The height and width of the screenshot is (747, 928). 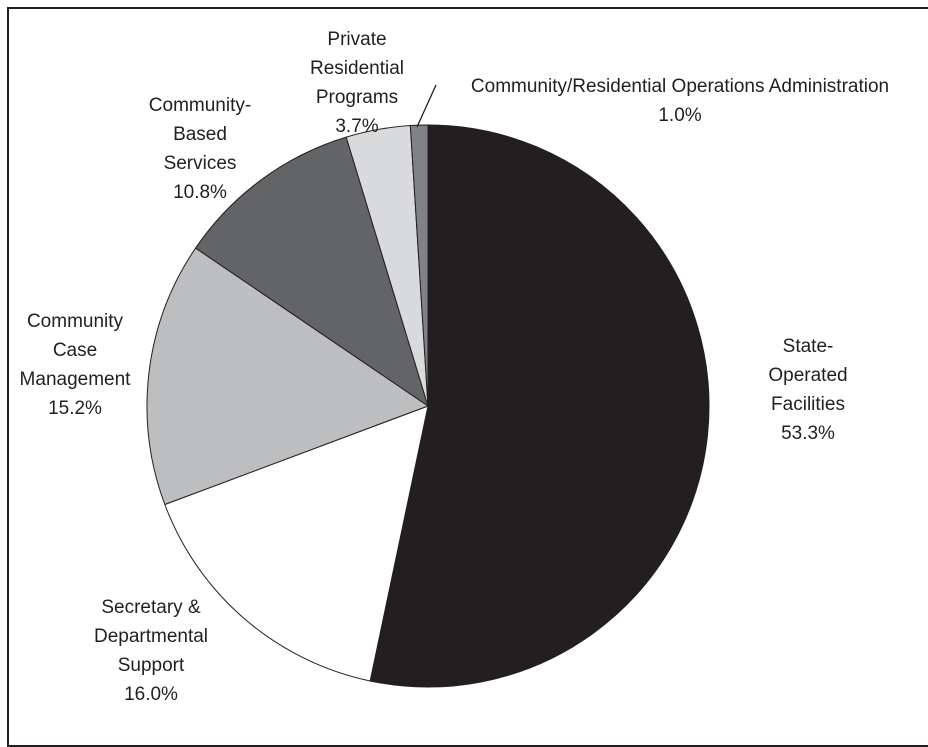 I want to click on slice-label-2: Community Case Management 15.2%, so click(x=76, y=365).